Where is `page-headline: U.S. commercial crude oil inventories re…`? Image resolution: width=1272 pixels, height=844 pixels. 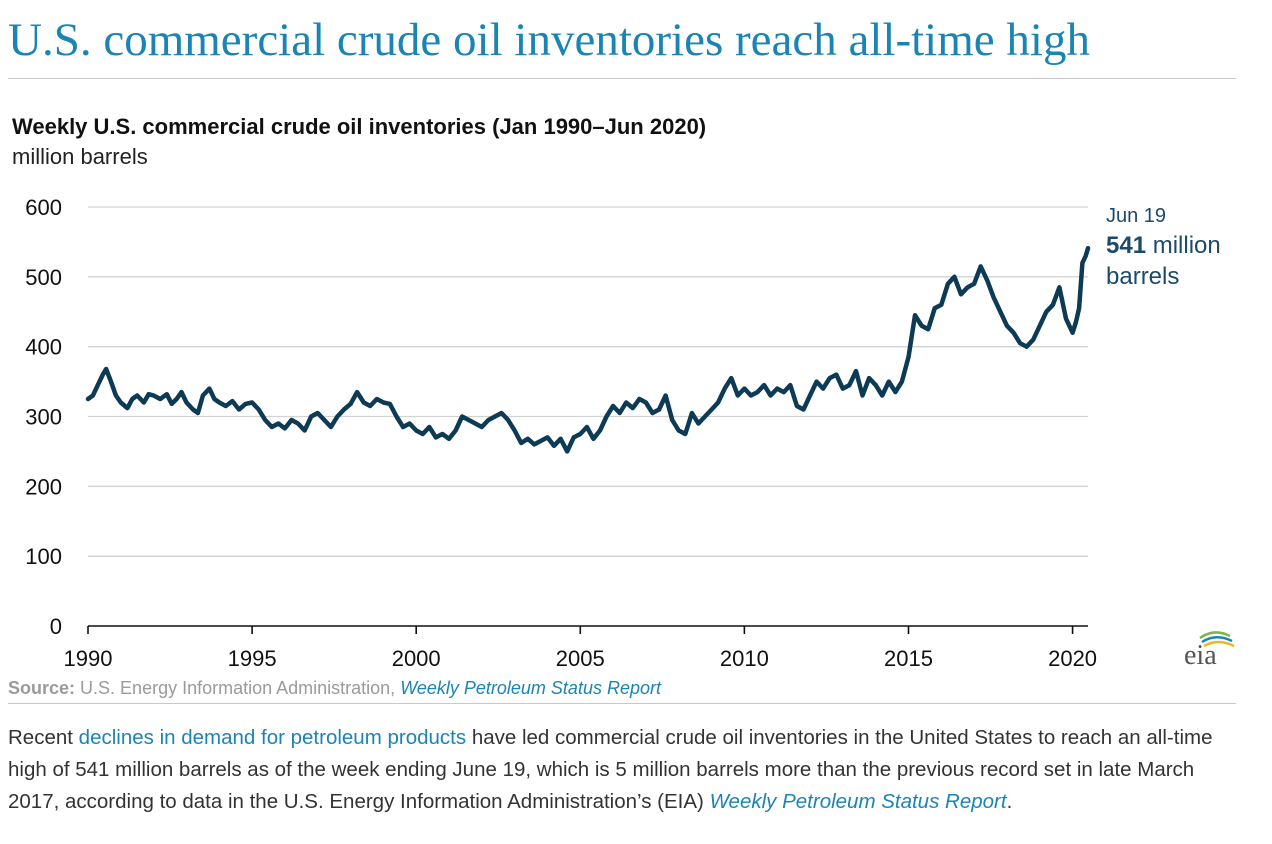
page-headline: U.S. commercial crude oil inventories re… is located at coordinates (549, 40).